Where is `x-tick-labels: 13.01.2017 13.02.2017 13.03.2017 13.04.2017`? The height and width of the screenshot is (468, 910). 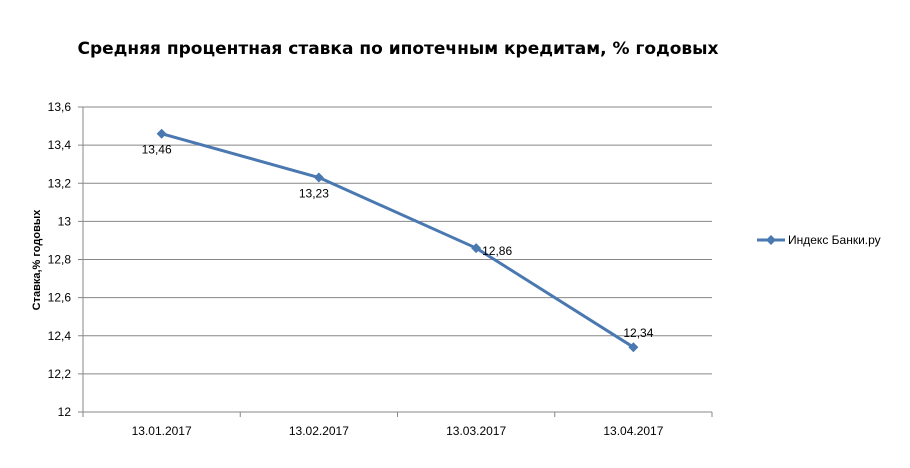
x-tick-labels: 13.01.2017 13.02.2017 13.03.2017 13.04.2017 is located at coordinates (398, 431).